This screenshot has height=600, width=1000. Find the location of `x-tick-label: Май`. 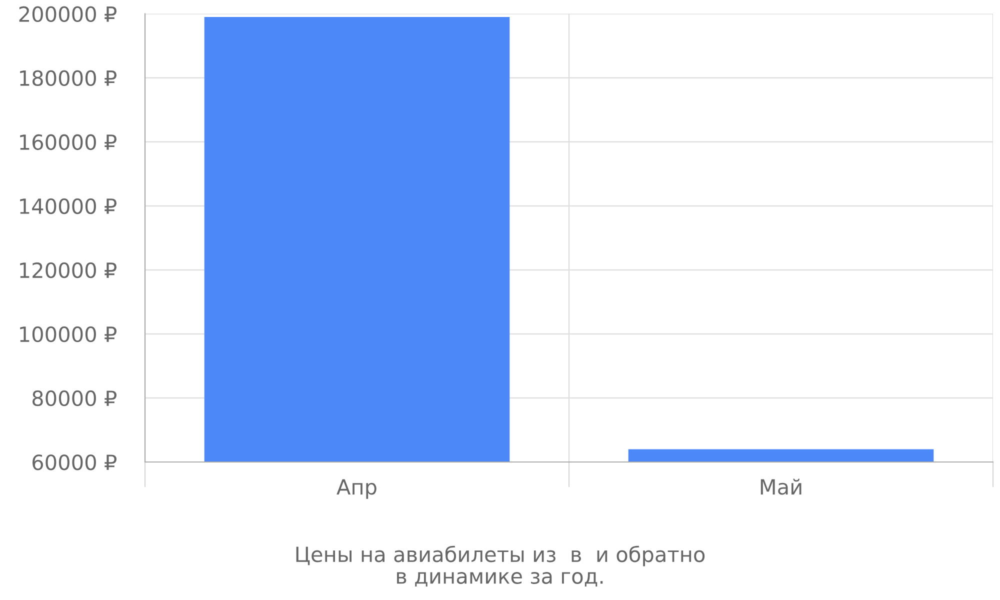

x-tick-label: Май is located at coordinates (781, 486).